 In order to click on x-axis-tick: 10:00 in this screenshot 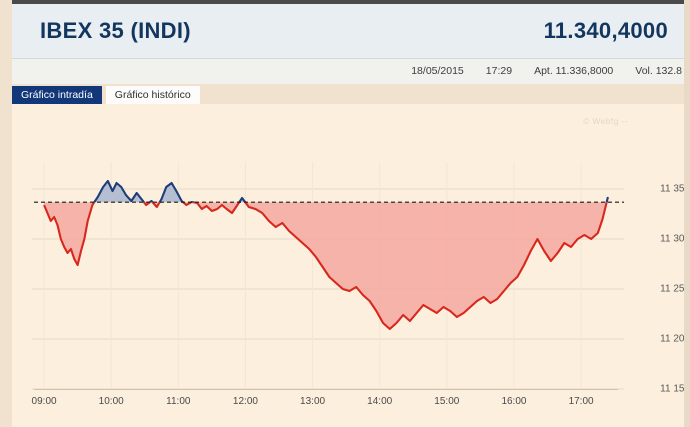, I will do `click(111, 401)`.